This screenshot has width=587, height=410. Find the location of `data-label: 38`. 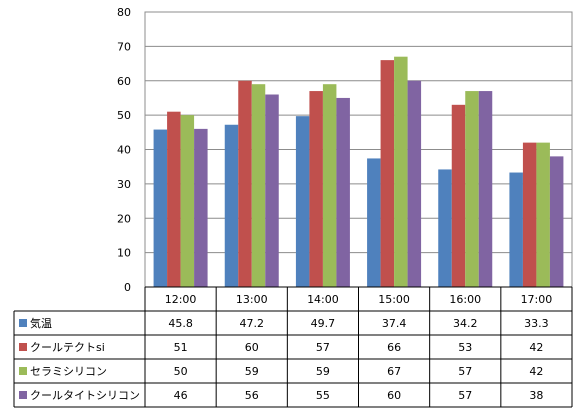

data-label: 38 is located at coordinates (536, 395).